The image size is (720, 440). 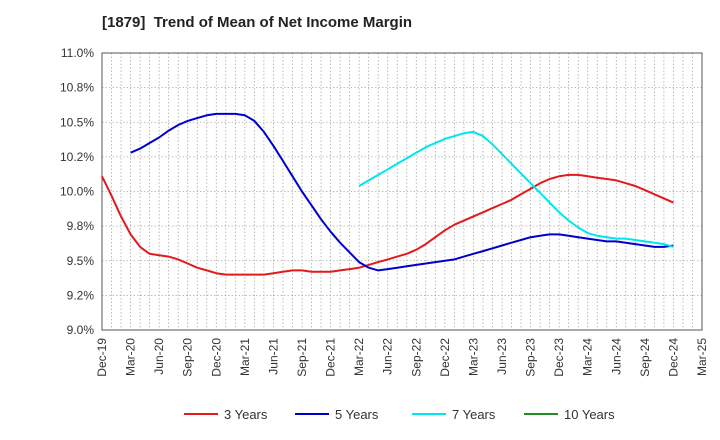 I want to click on x-tick-label: Mar-24, so click(x=588, y=357).